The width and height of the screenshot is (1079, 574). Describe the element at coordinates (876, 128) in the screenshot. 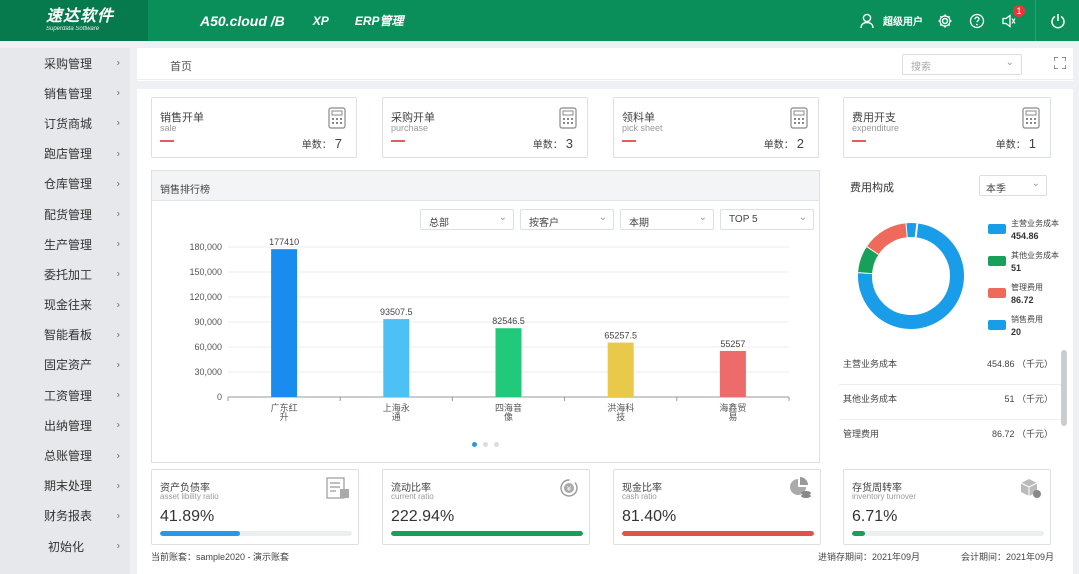

I see `card-subtitle: expenditure` at that location.